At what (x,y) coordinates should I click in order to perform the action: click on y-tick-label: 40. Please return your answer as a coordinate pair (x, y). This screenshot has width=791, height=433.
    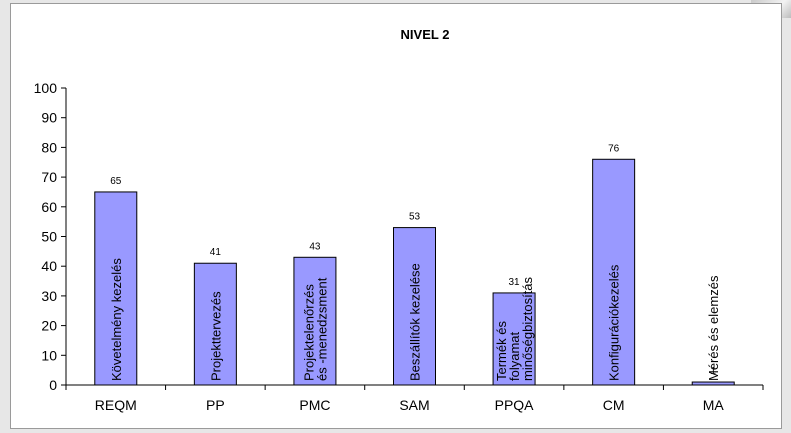
    Looking at the image, I should click on (49, 266).